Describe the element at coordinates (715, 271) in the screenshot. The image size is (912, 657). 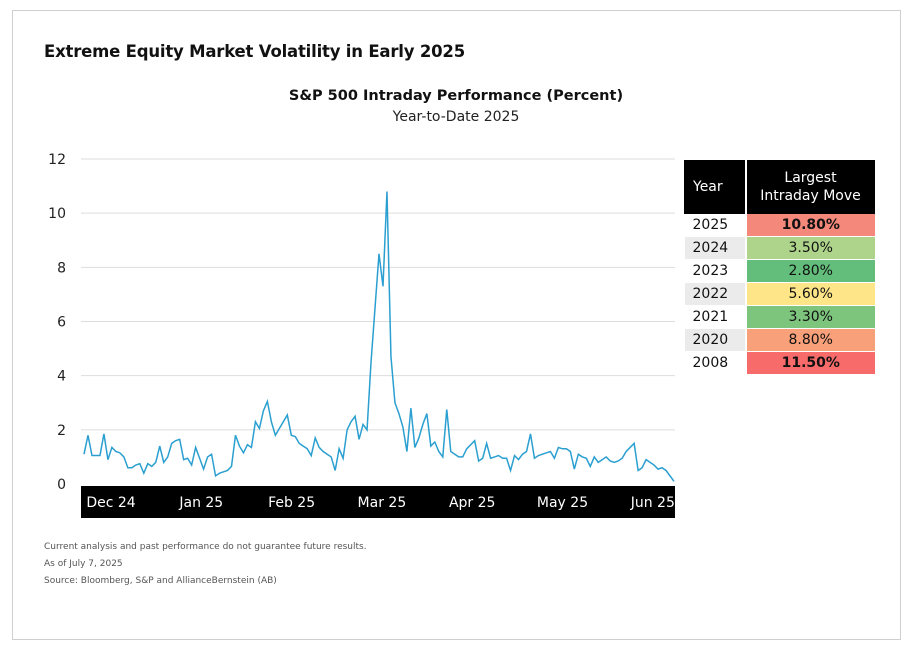
I see `table-cell-year: 2023` at that location.